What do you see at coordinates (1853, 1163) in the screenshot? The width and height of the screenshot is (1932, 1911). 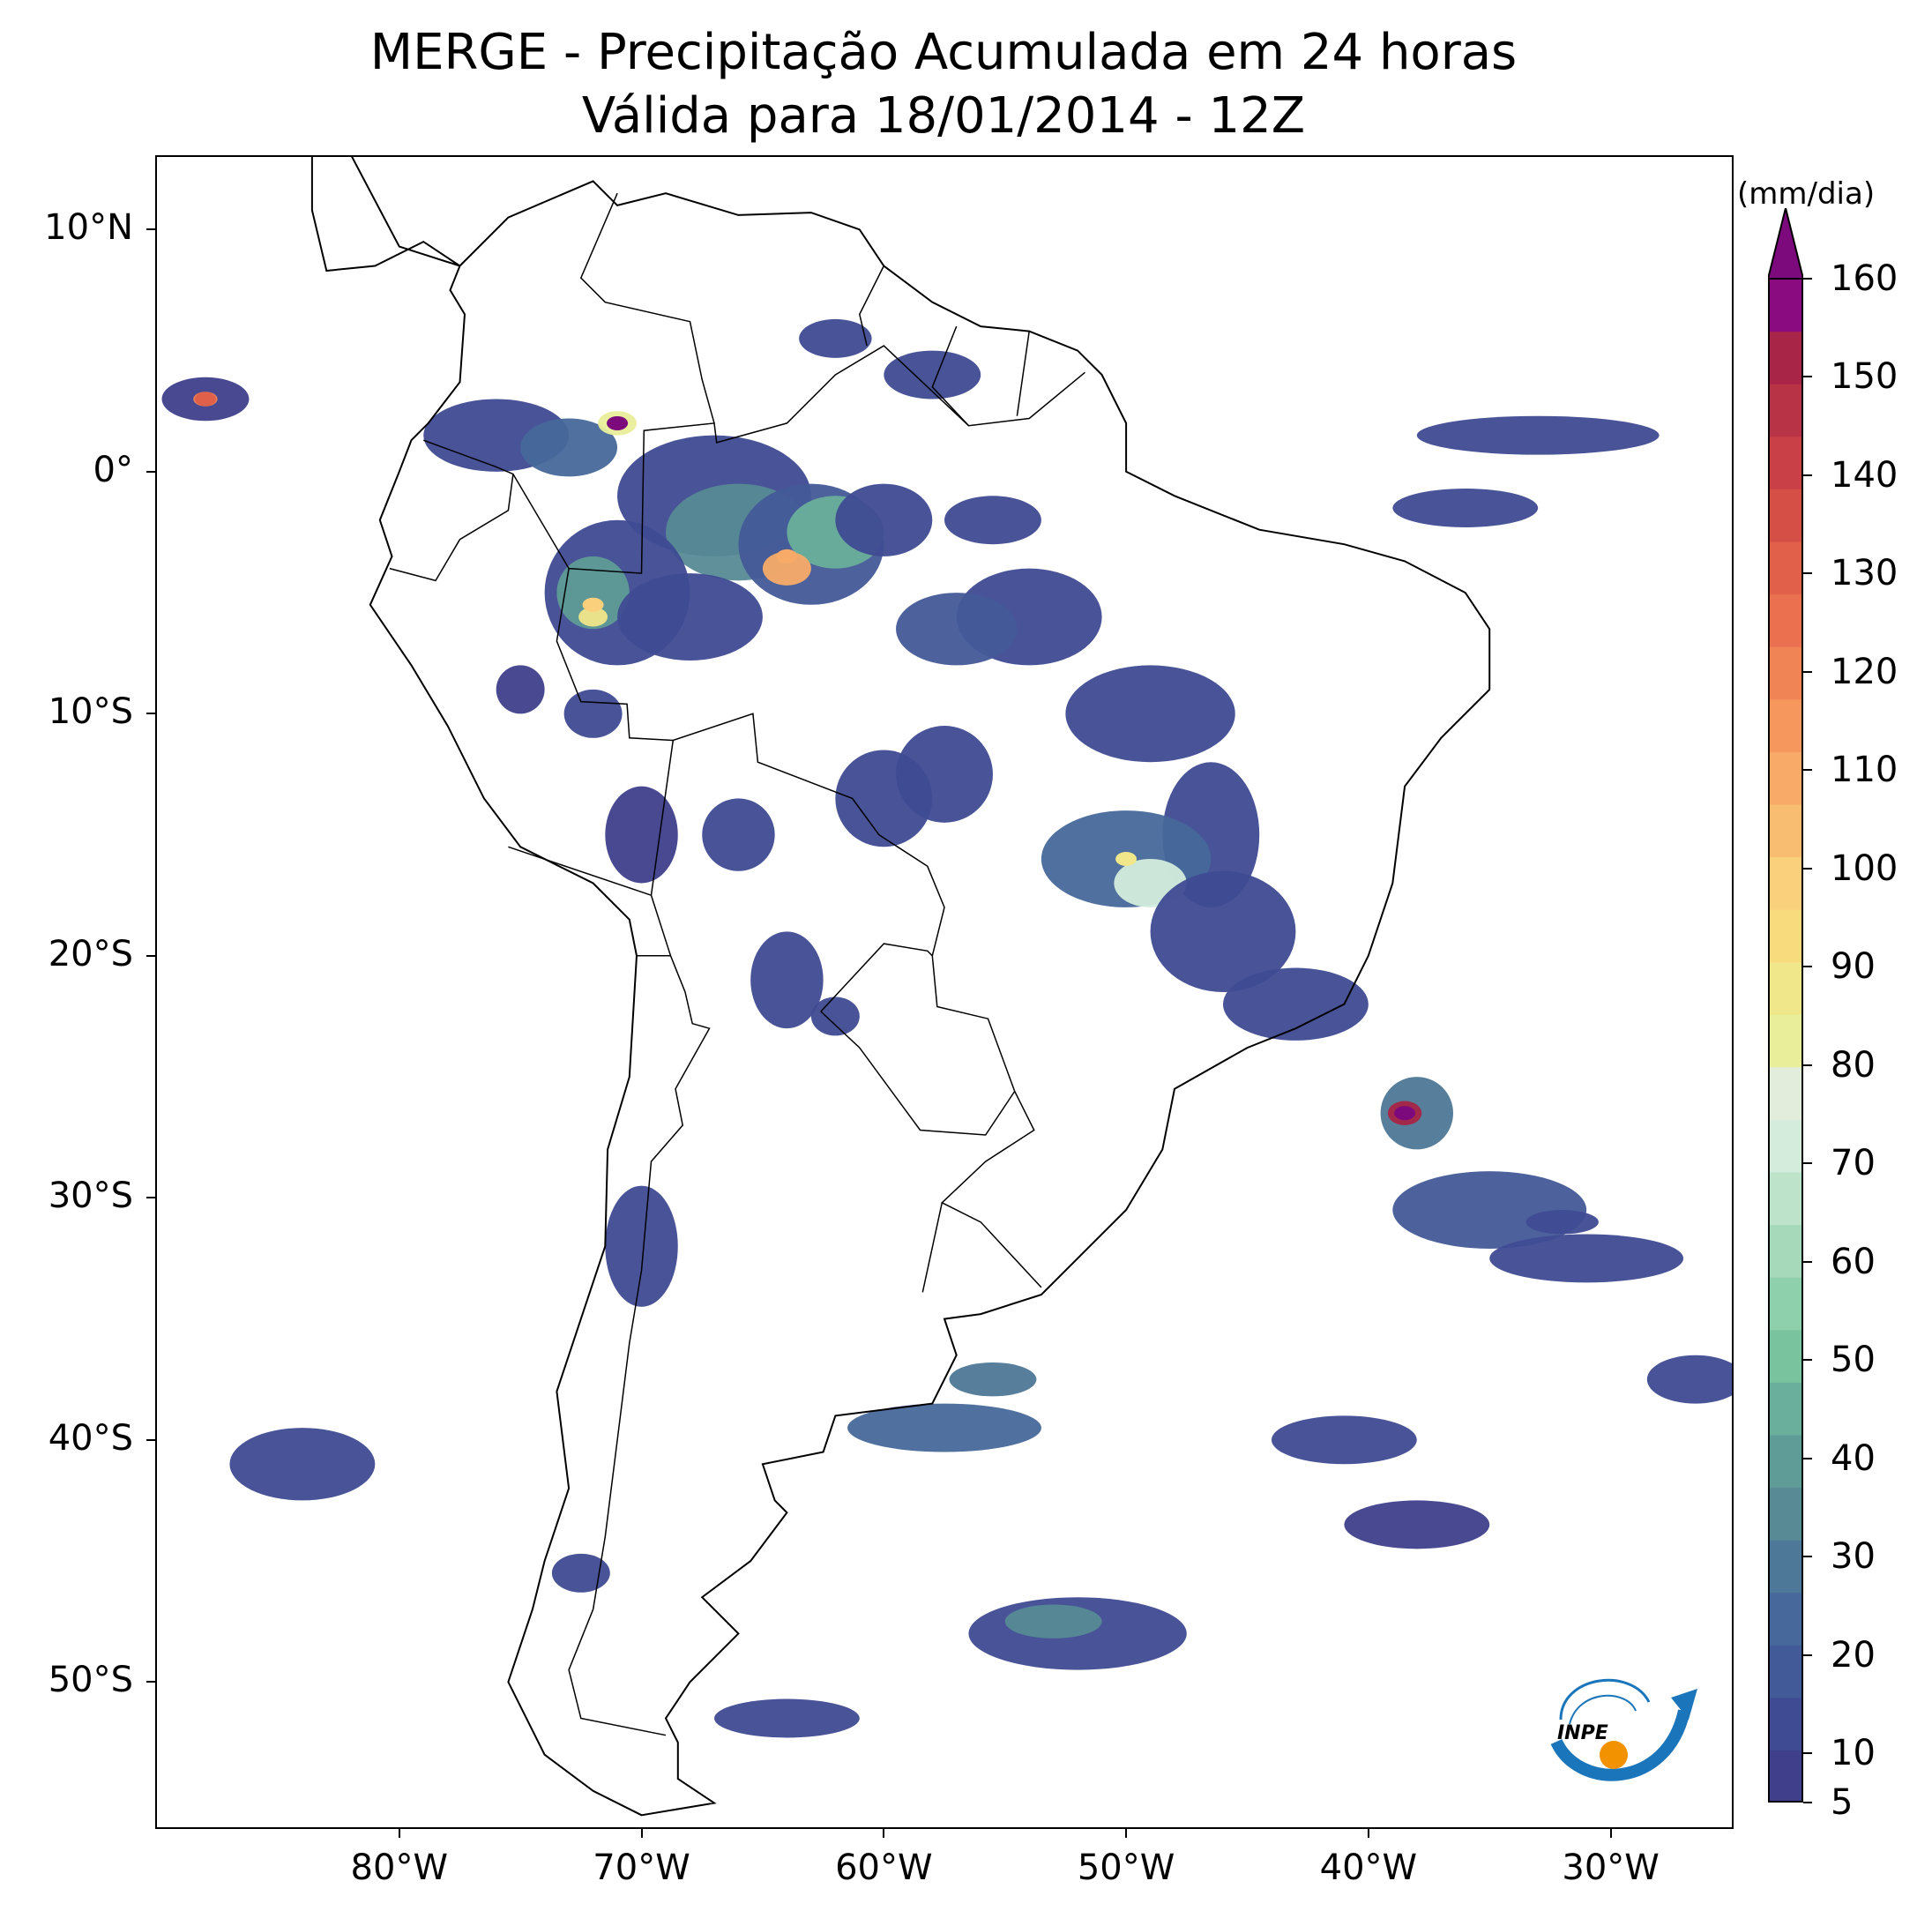 I see `colorbar-tick-label: 70` at bounding box center [1853, 1163].